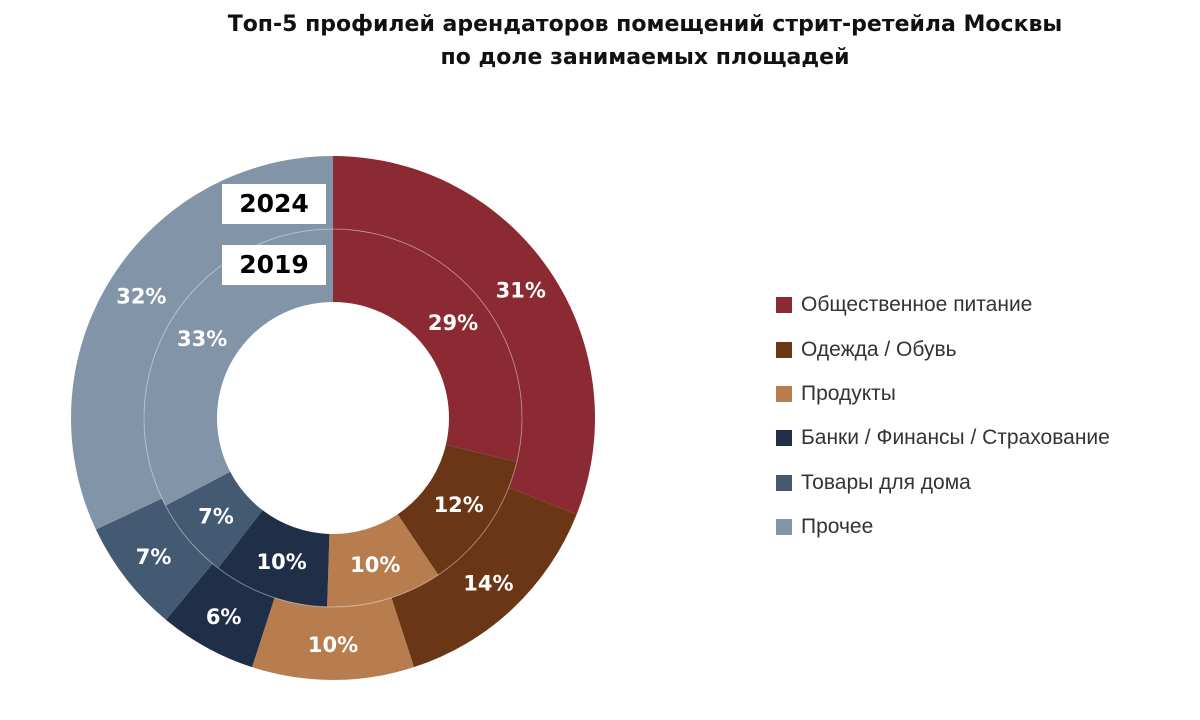  I want to click on legend-label: Банки / Финансы / Страхование, so click(955, 438).